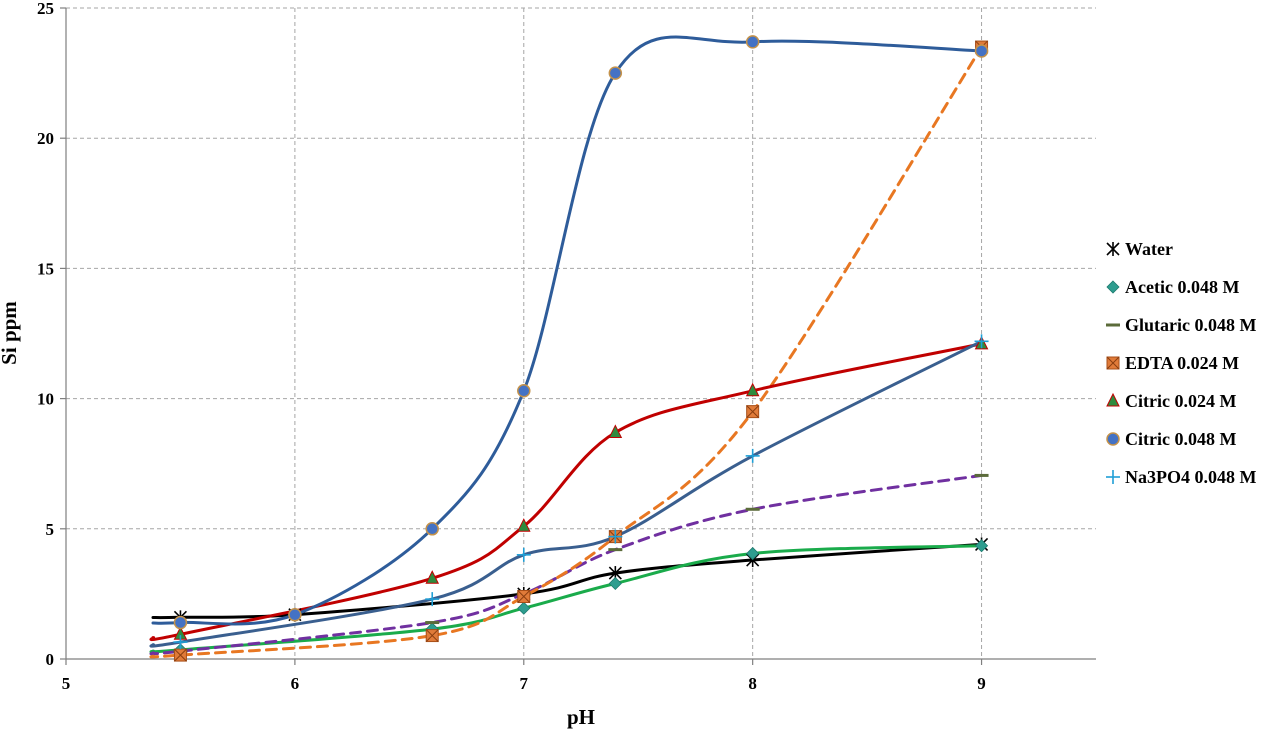 The image size is (1280, 730). What do you see at coordinates (1149, 249) in the screenshot?
I see `legend-label: Water` at bounding box center [1149, 249].